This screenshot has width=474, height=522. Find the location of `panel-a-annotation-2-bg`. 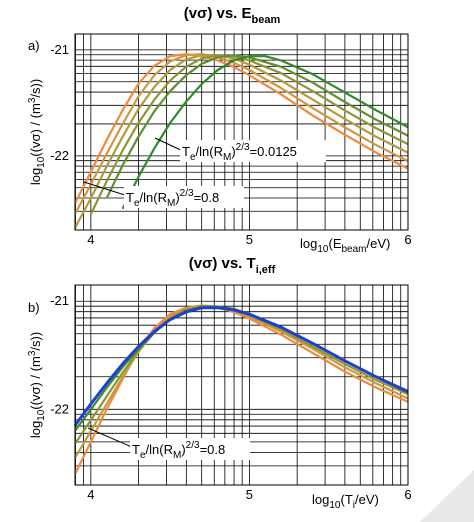

panel-a-annotation-2-bg is located at coordinates (184, 197).